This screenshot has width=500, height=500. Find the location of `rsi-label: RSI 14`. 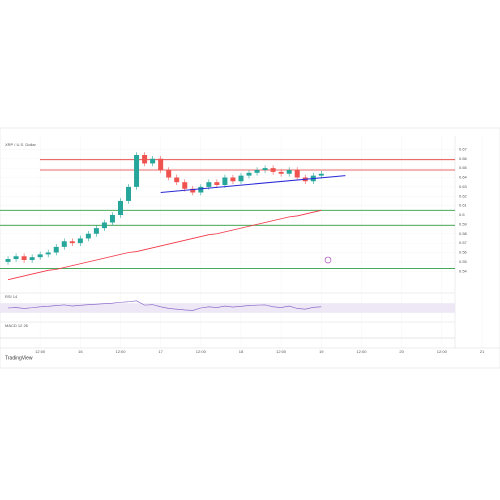

rsi-label: RSI 14 is located at coordinates (11, 296).